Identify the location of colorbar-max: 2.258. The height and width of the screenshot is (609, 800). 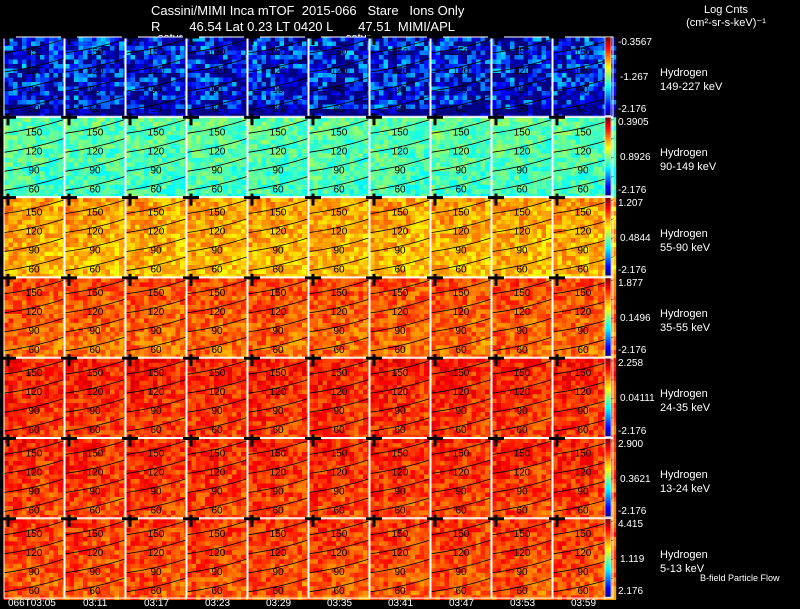
(631, 364).